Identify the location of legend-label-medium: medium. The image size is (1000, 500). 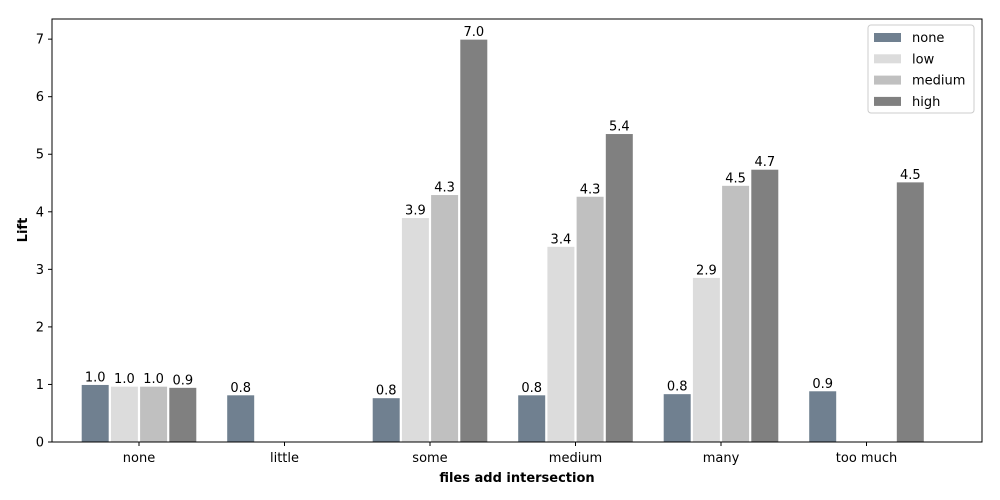
(938, 81).